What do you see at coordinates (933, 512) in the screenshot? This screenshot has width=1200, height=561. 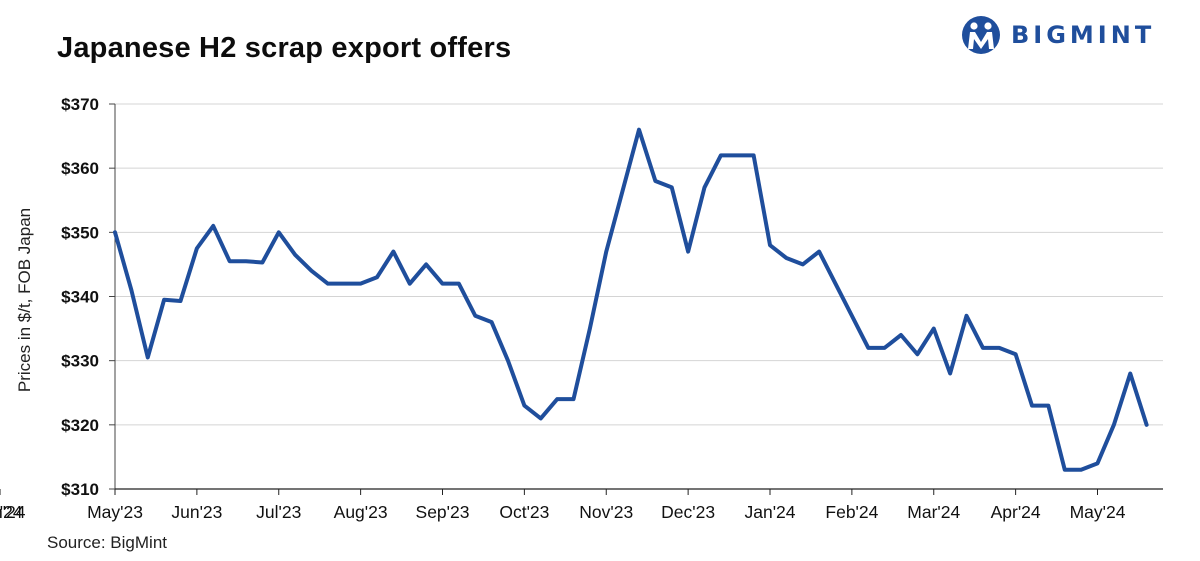 I see `x-tick-label: Mar'24` at bounding box center [933, 512].